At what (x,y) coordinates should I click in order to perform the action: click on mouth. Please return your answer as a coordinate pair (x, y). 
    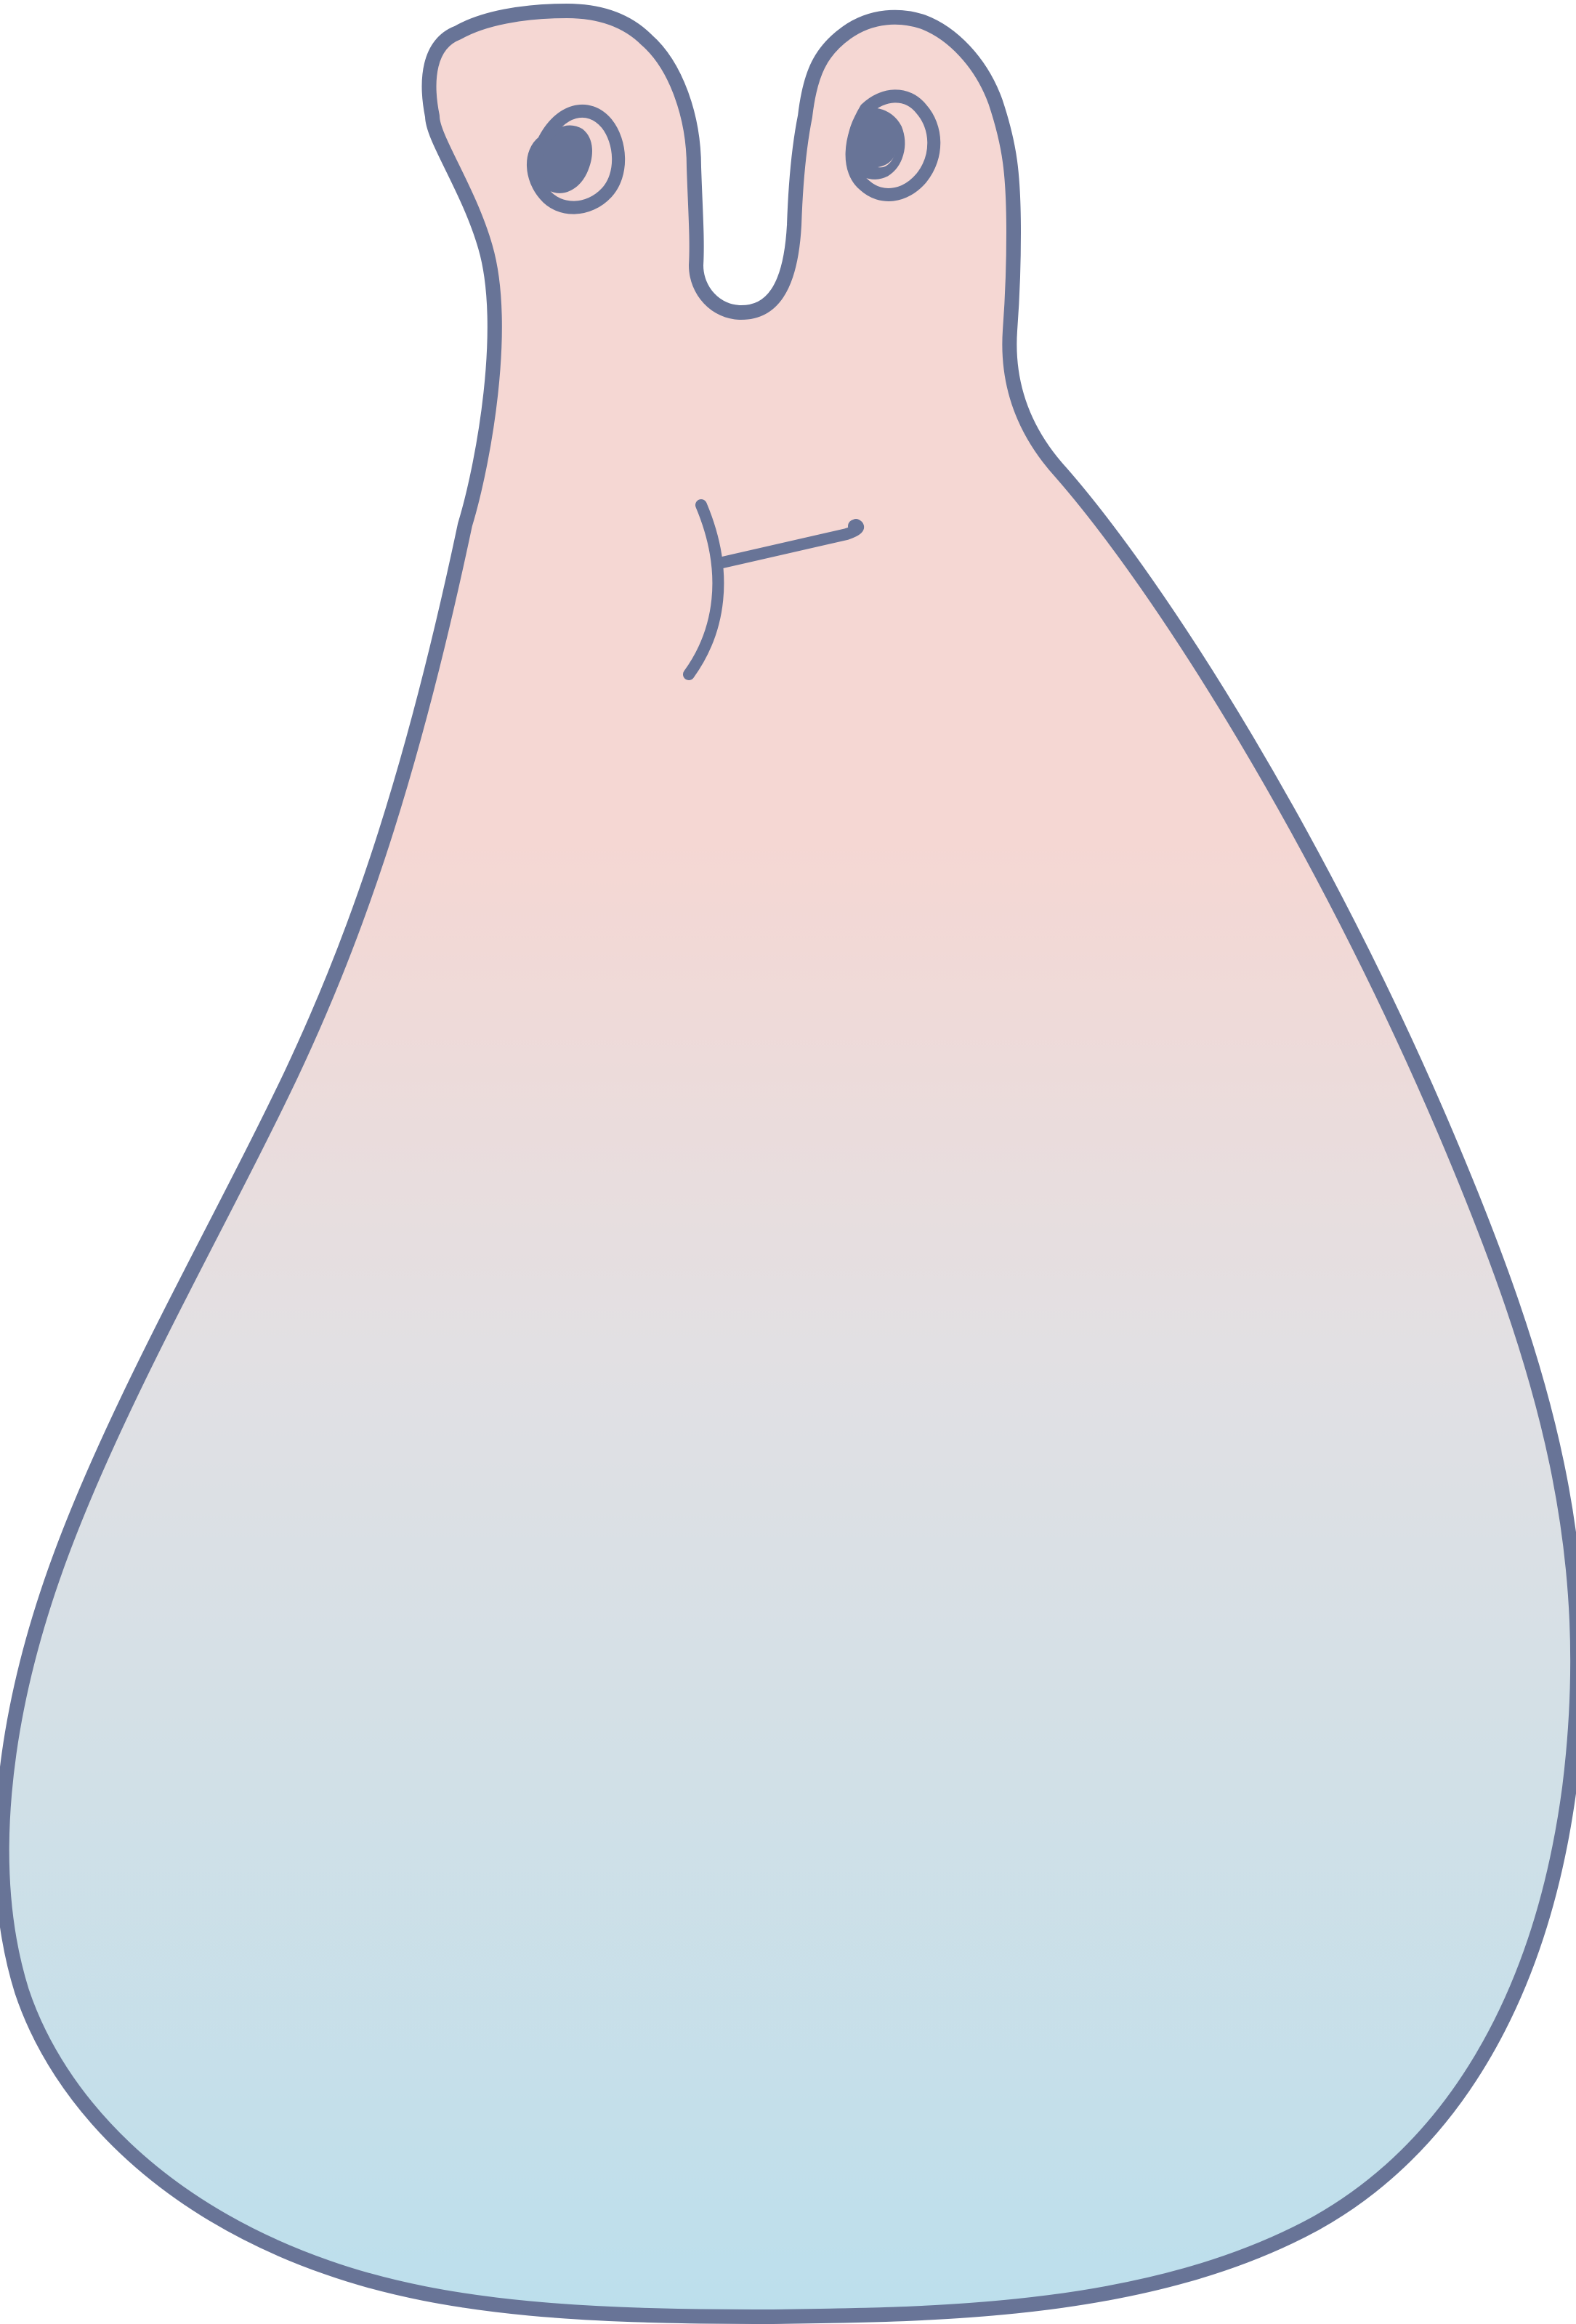
    Looking at the image, I should click on (774, 589).